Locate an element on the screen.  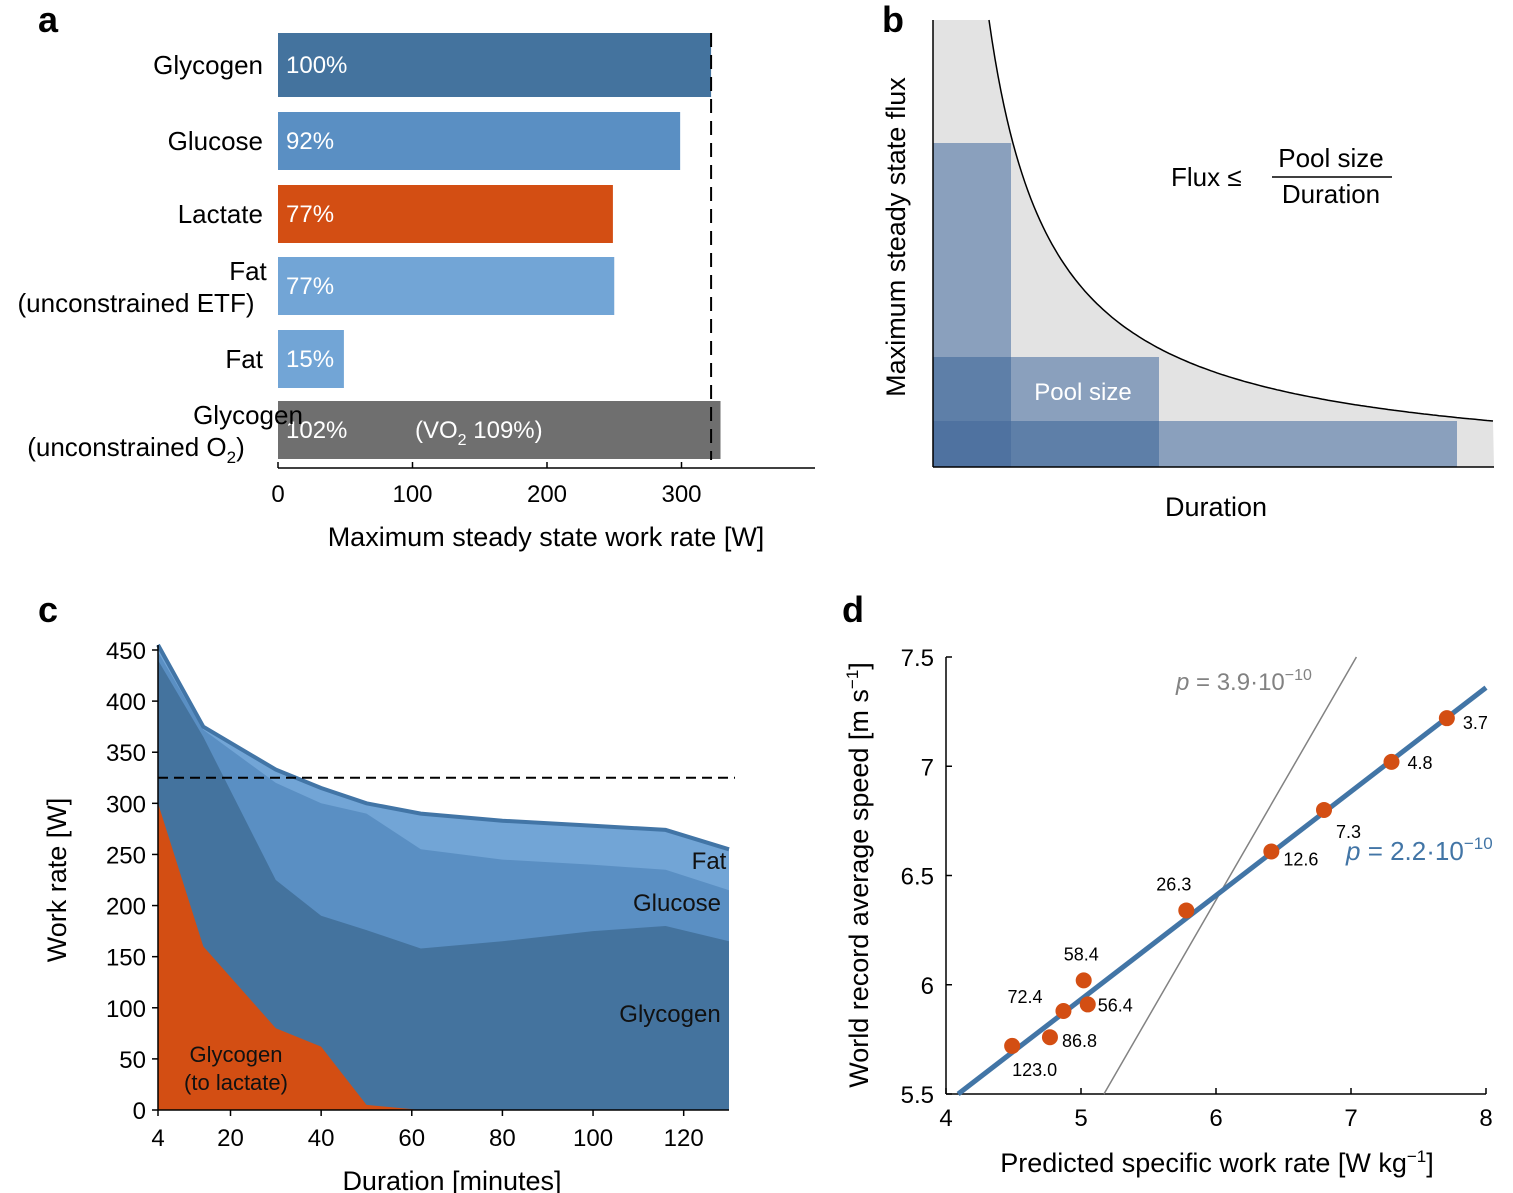
category-label-3-line1: Fat is located at coordinates (248, 271).